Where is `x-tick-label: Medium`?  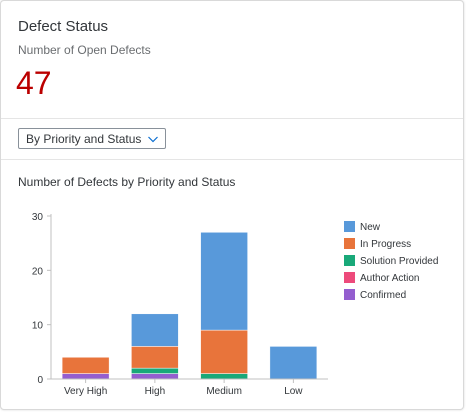 x-tick-label: Medium is located at coordinates (224, 391).